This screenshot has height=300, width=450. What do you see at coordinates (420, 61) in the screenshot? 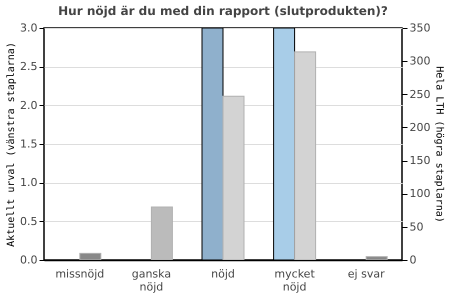
I see `y2-tick-label: 300` at bounding box center [420, 61].